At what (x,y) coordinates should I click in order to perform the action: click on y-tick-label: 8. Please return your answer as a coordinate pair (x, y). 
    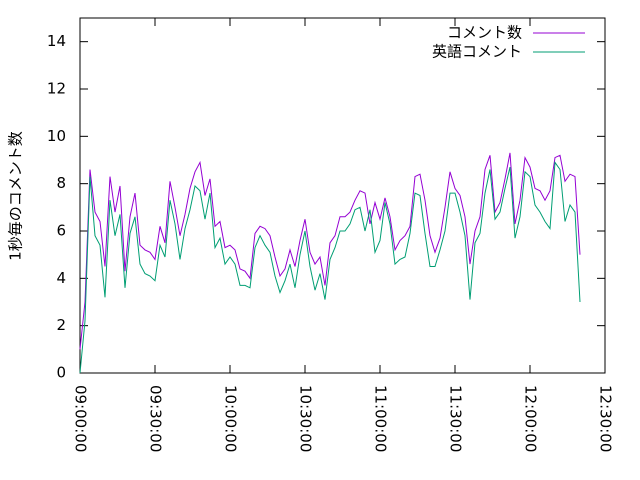
    Looking at the image, I should click on (61, 183).